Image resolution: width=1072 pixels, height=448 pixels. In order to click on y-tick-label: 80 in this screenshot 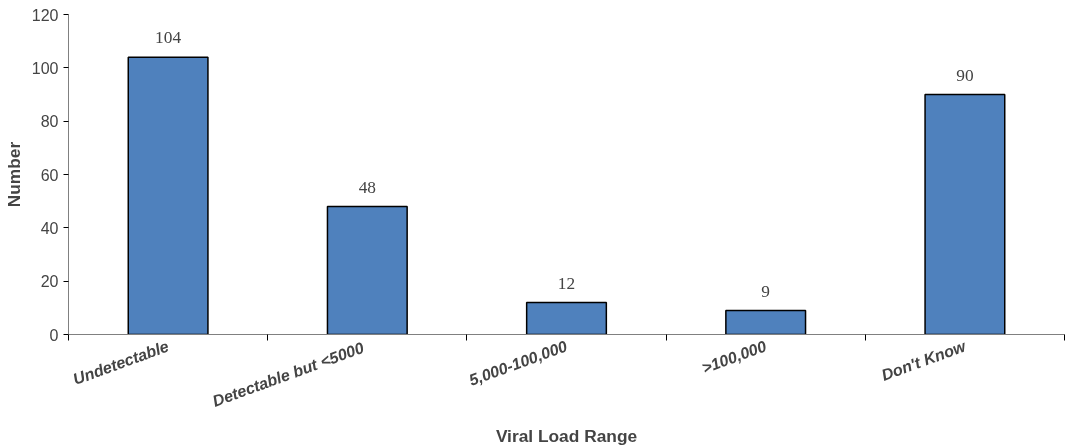, I will do `click(49, 122)`.